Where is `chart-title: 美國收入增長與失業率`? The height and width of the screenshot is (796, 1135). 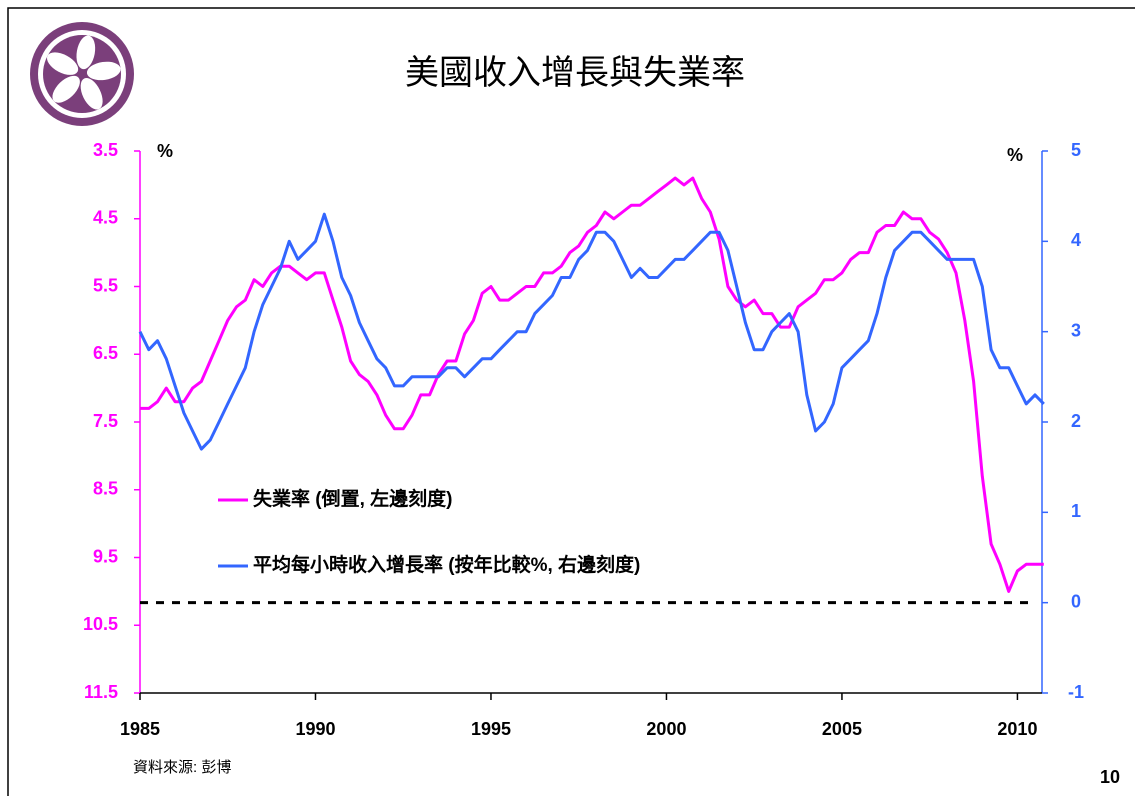 chart-title: 美國收入增長與失業率 is located at coordinates (575, 73).